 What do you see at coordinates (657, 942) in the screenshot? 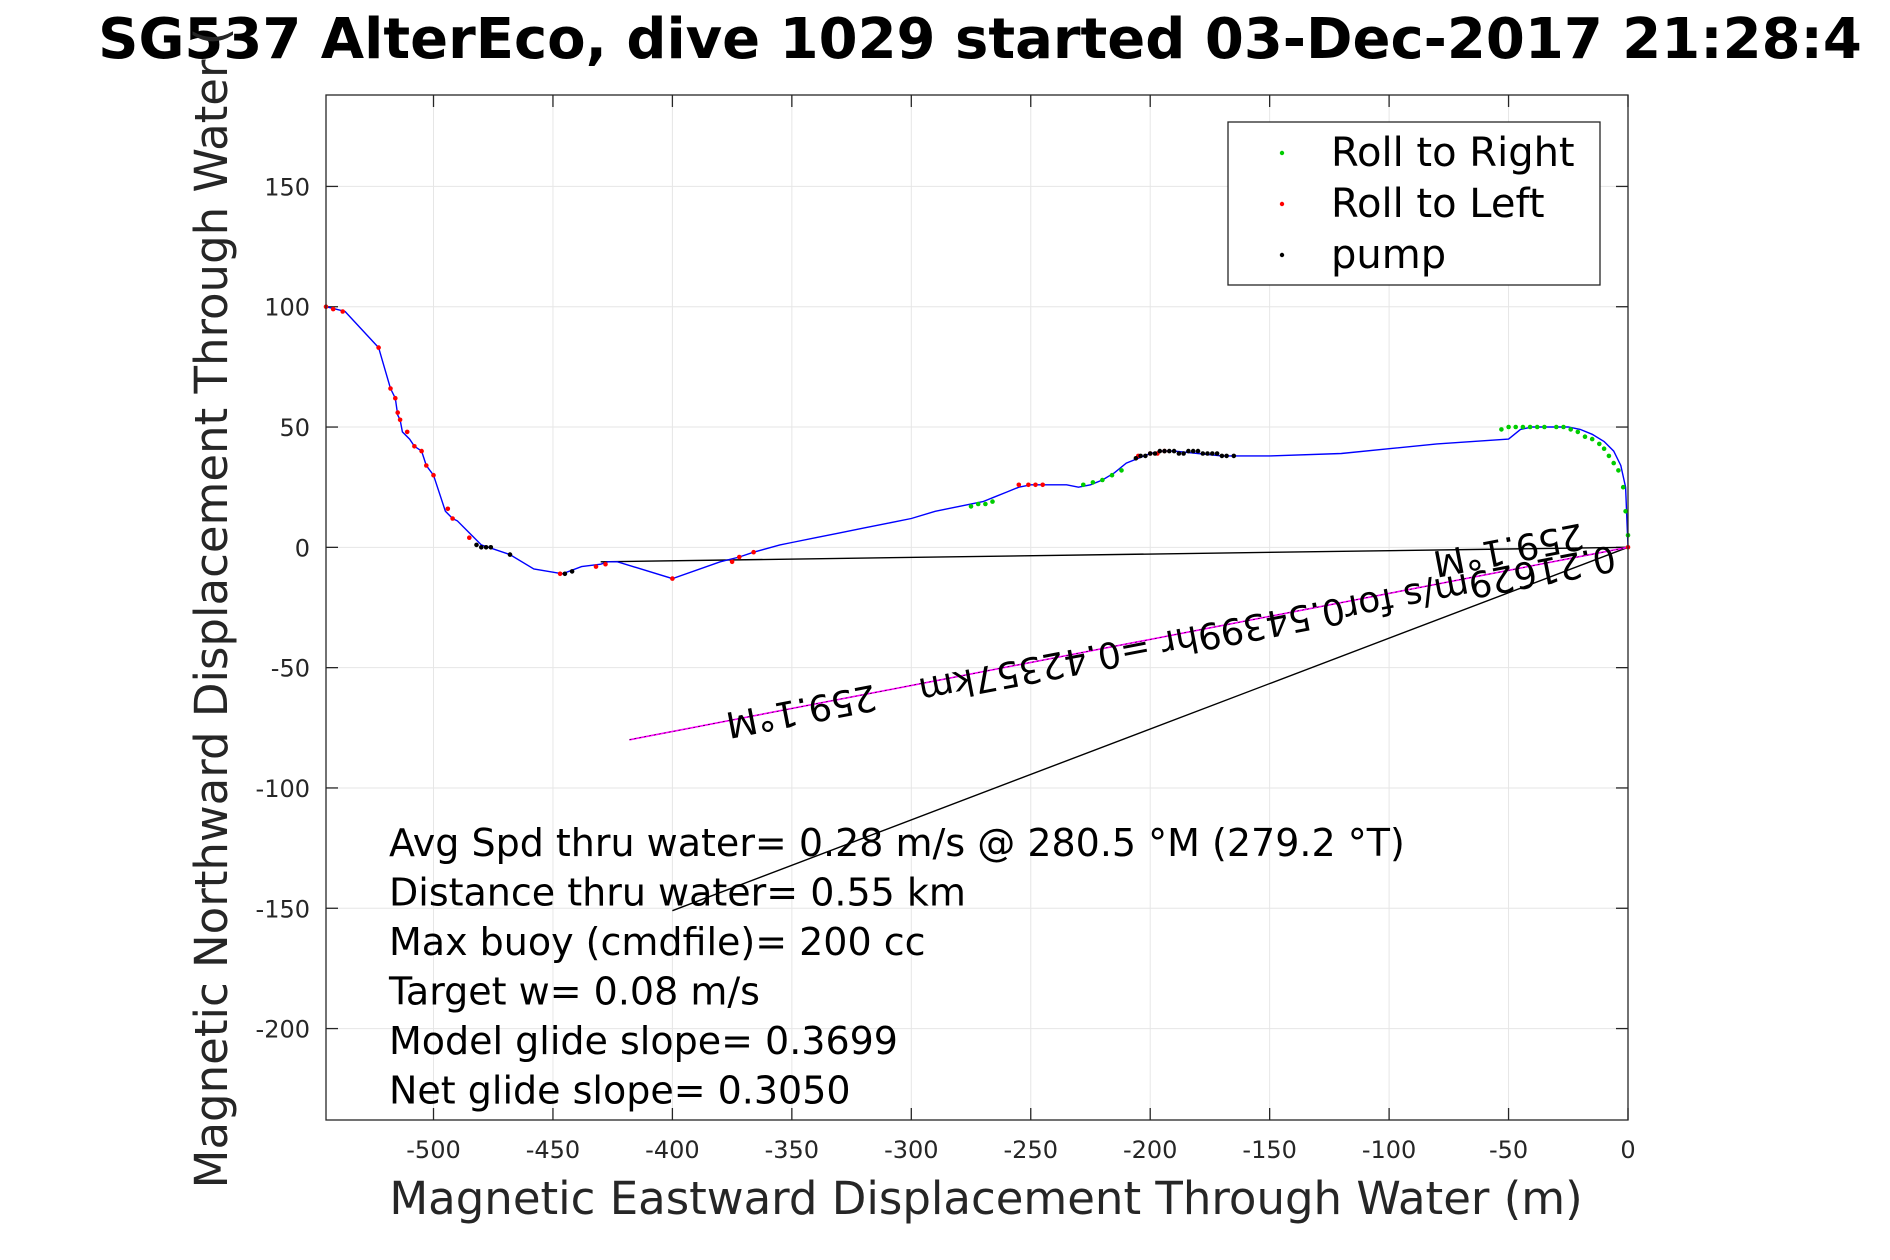
I see `info-line: Max buoy (cmdfile)= 200 cc` at bounding box center [657, 942].